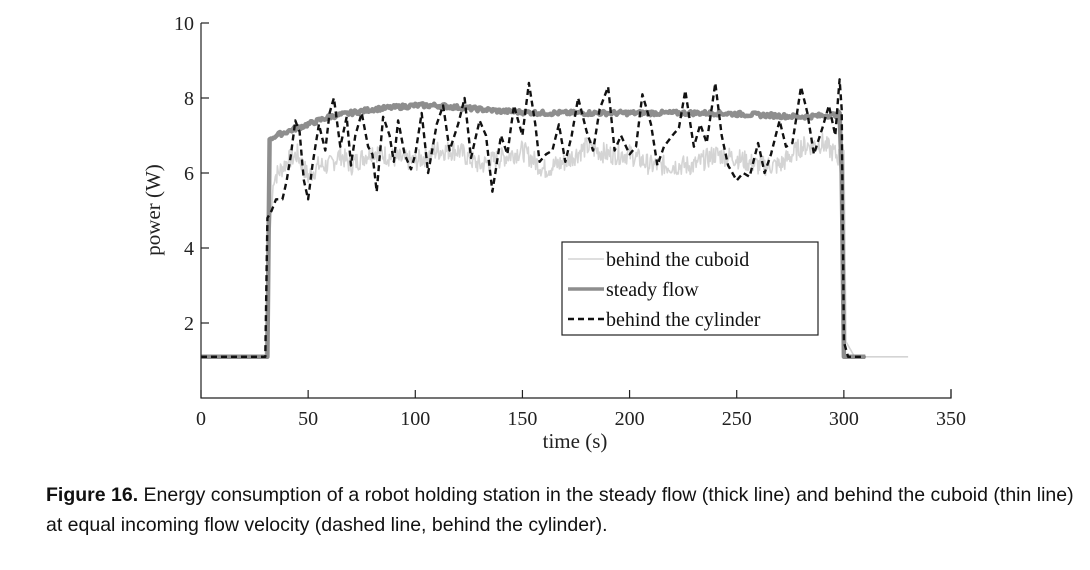  What do you see at coordinates (951, 419) in the screenshot?
I see `x-tick-label: 350` at bounding box center [951, 419].